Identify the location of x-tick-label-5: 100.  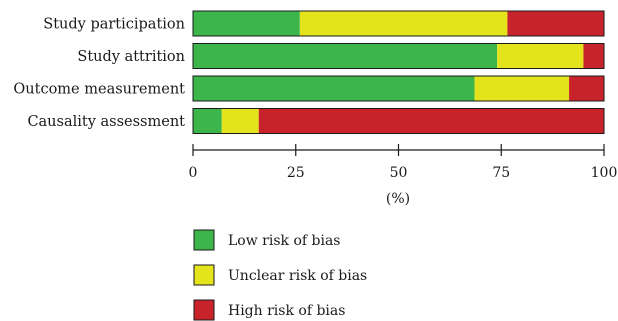
(604, 173).